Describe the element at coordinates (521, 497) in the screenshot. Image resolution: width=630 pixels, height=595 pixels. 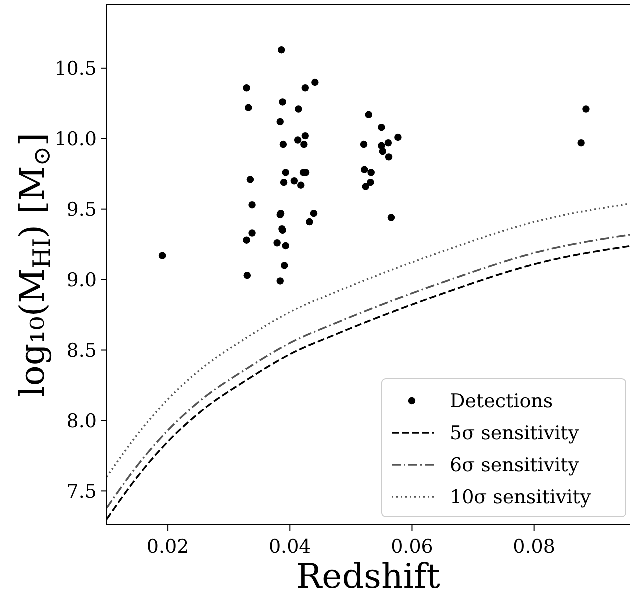
I see `legend-label: 10σ sensitivity` at that location.